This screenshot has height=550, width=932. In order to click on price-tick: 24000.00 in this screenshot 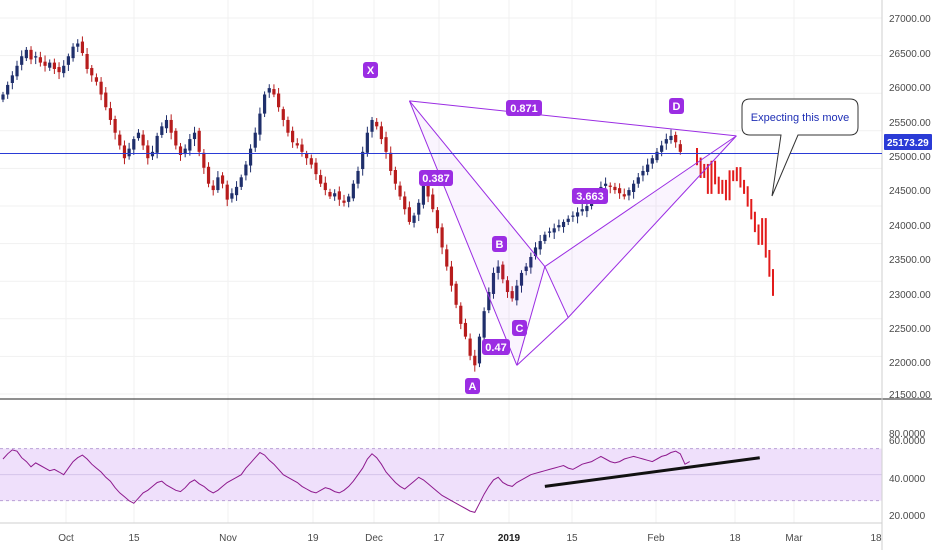, I will do `click(910, 226)`.